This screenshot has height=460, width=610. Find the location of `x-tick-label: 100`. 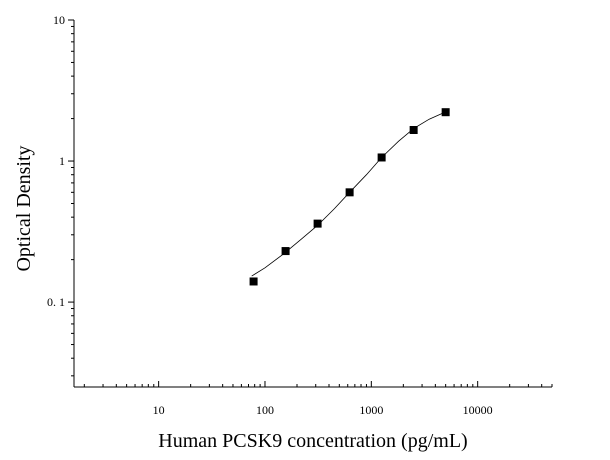

x-tick-label: 100 is located at coordinates (265, 410).